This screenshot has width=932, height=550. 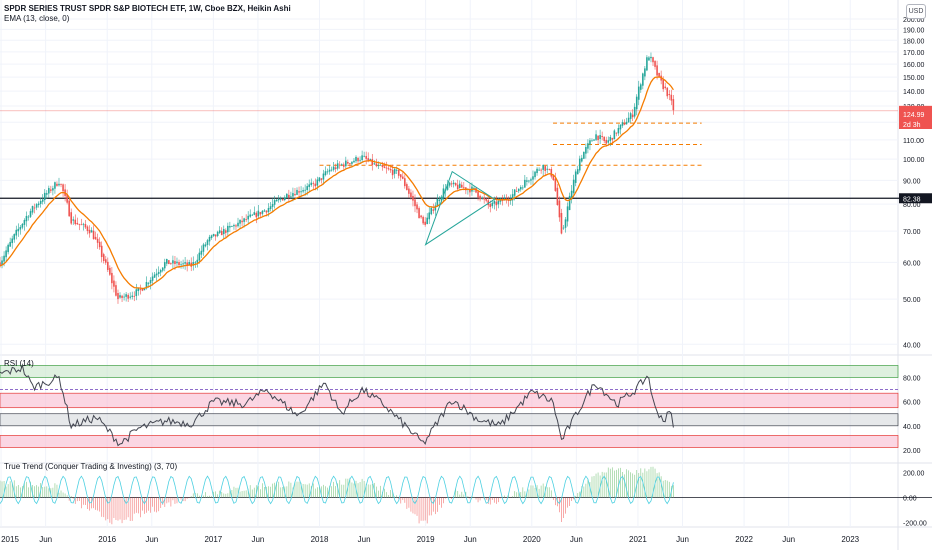 I want to click on drawings, so click(x=460, y=208).